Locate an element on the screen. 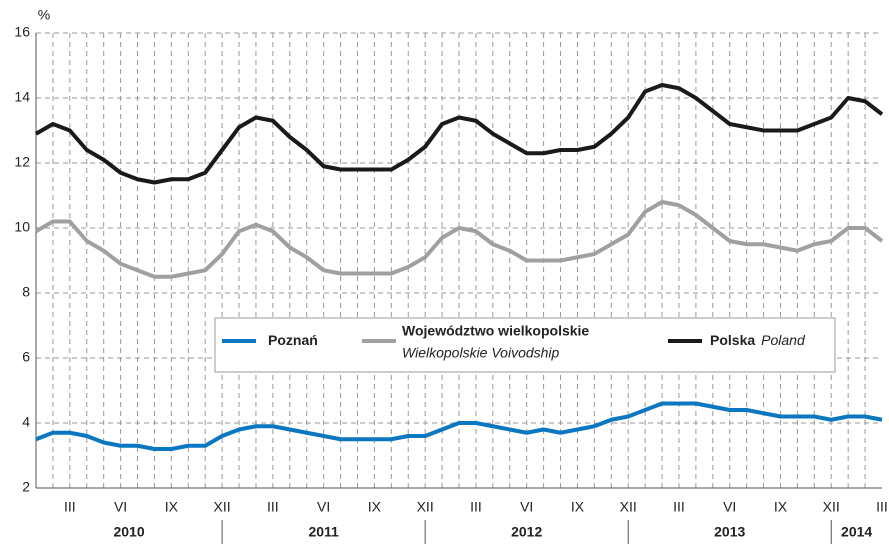 Image resolution: width=889 pixels, height=544 pixels. year-label: 2010 is located at coordinates (128, 532).